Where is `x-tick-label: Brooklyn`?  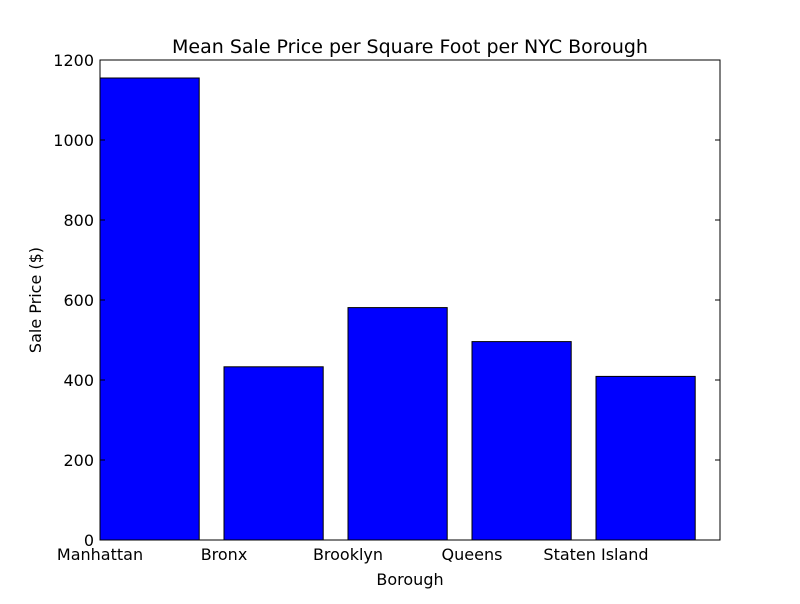
x-tick-label: Brooklyn is located at coordinates (348, 554).